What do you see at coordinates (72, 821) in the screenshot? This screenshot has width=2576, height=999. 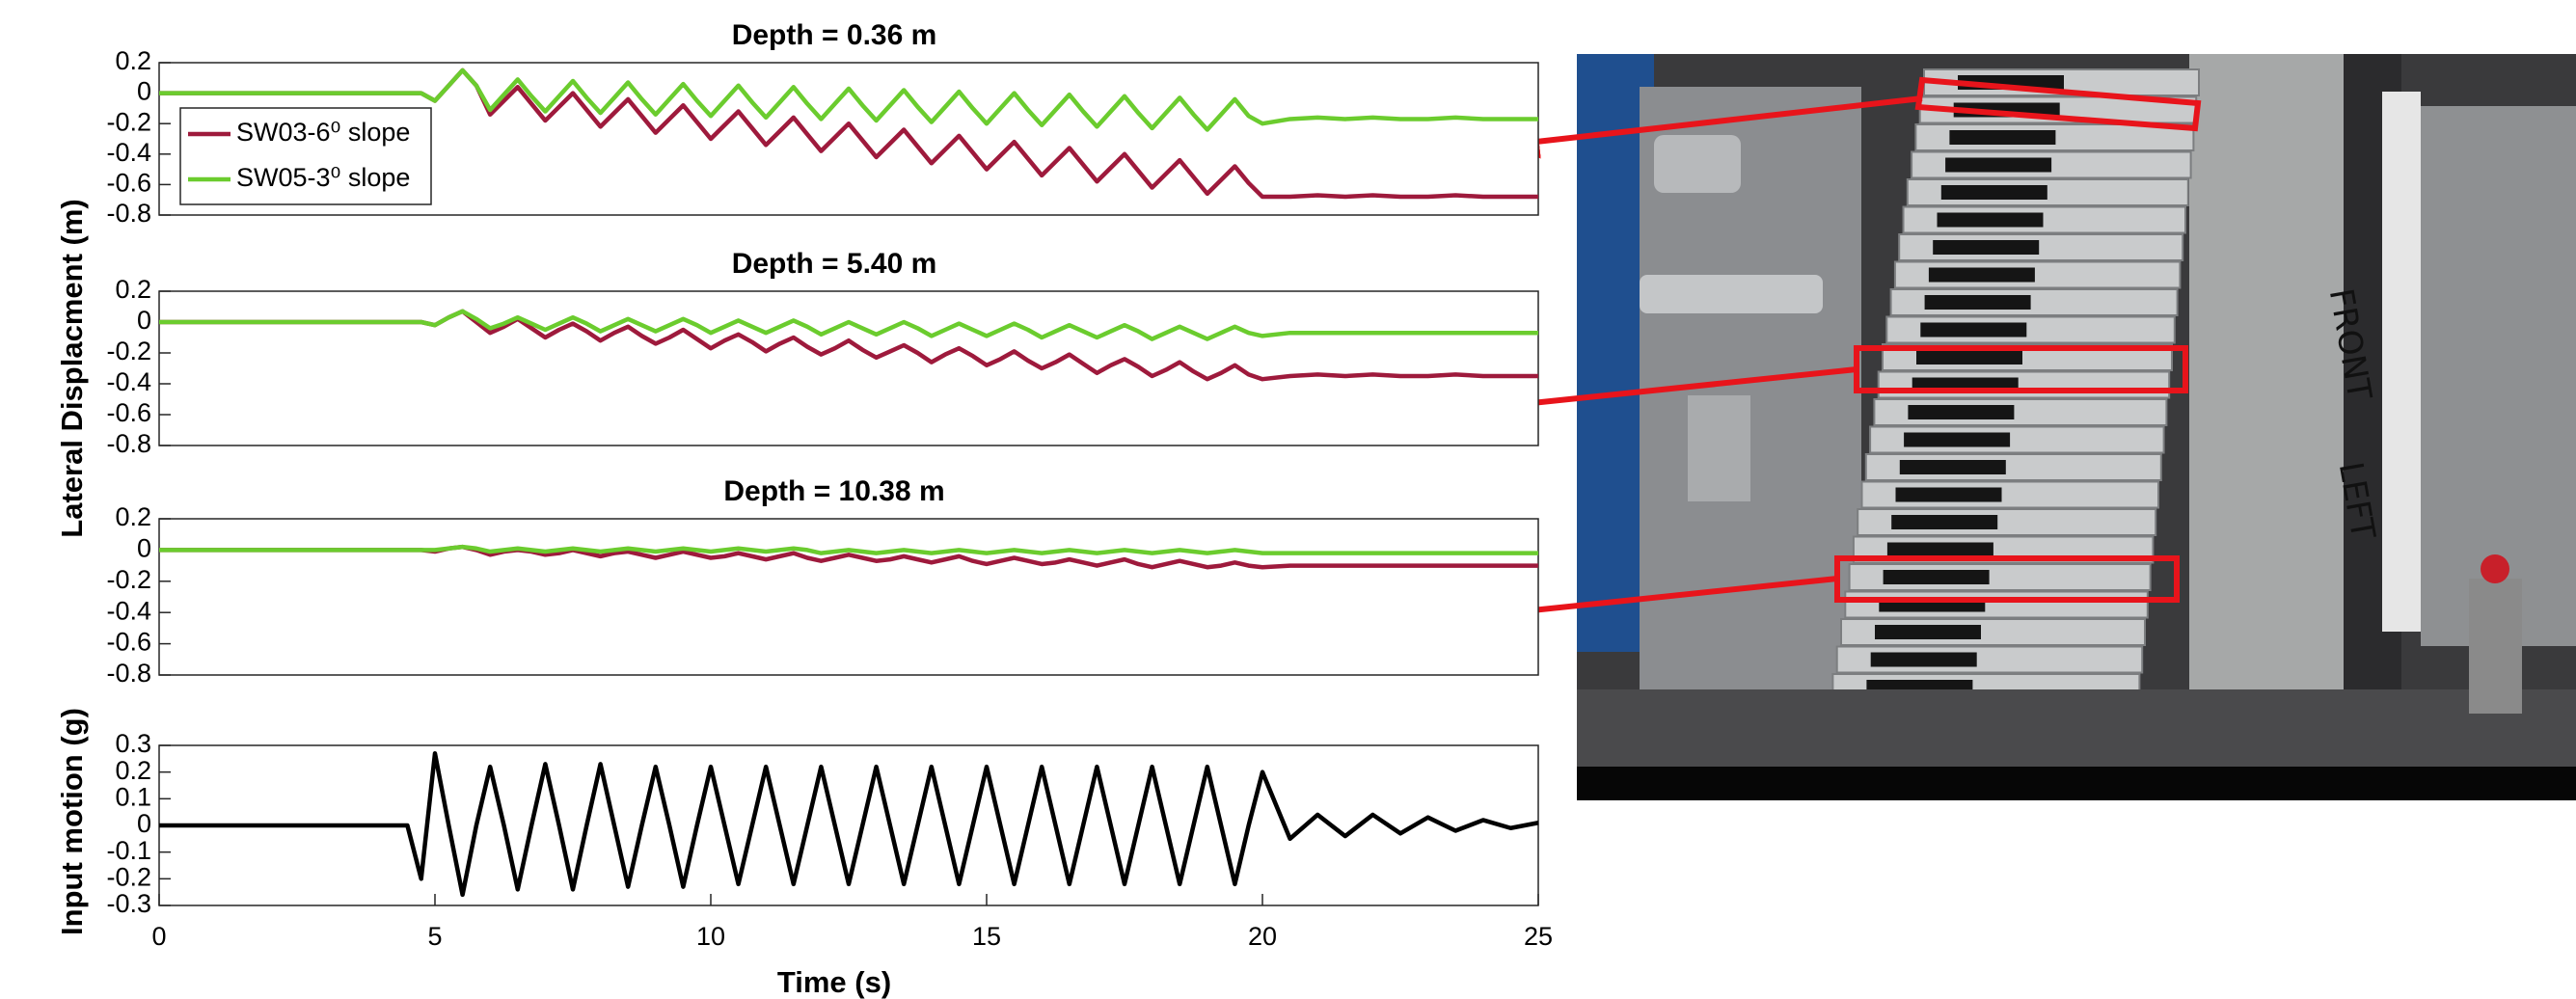 I see `y-axis-label: Input motion (g)` at bounding box center [72, 821].